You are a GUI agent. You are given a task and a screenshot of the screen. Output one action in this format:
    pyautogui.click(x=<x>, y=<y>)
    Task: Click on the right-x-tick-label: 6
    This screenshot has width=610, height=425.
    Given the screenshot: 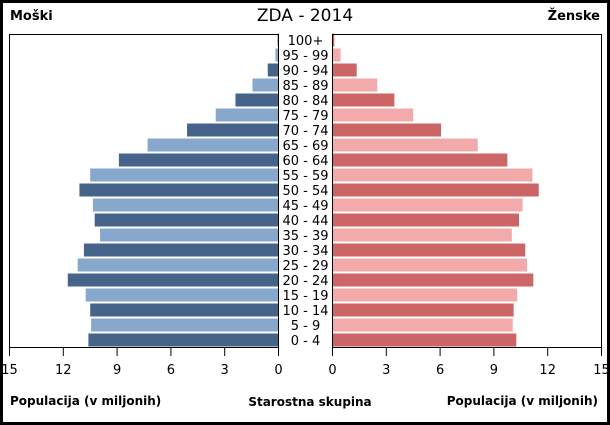 What is the action you would take?
    pyautogui.click(x=440, y=370)
    